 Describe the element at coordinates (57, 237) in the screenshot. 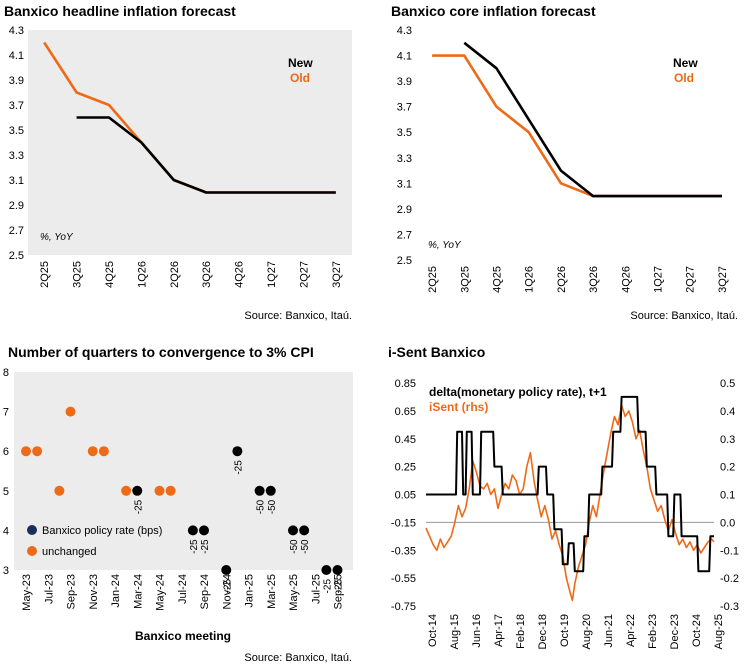

I see `unit-label: %, YoY` at that location.